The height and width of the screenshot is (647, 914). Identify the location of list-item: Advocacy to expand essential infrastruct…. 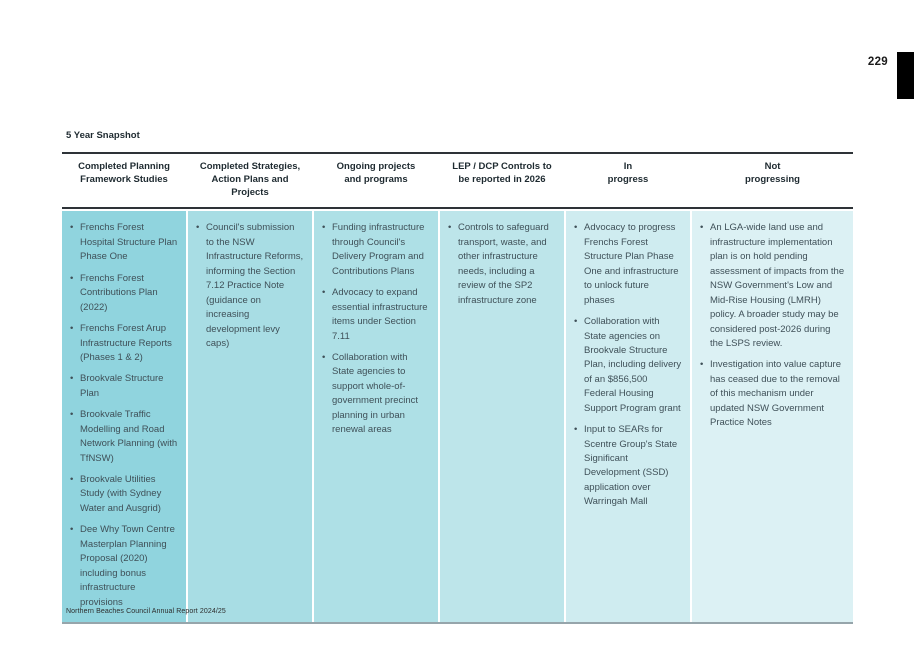
(376, 315).